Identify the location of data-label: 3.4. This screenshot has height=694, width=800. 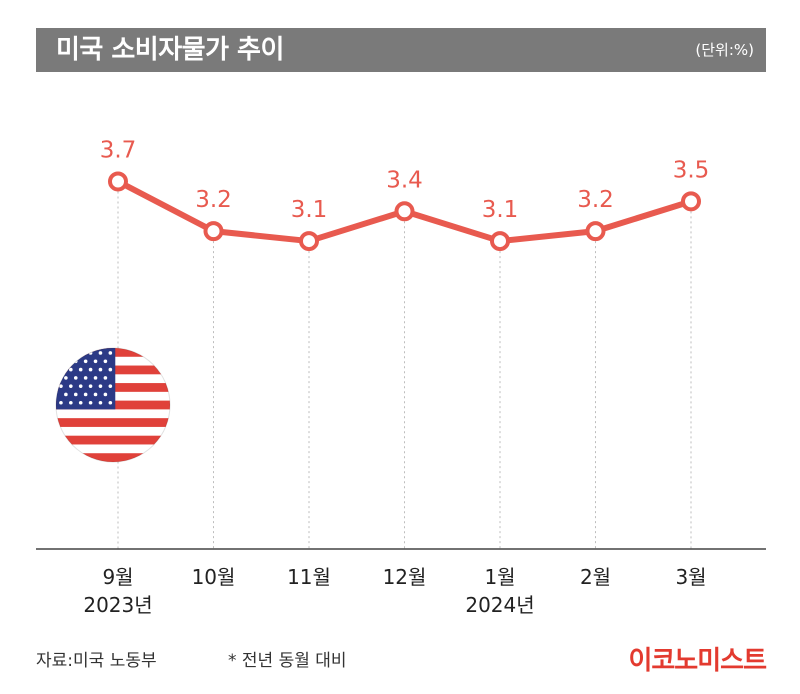
(404, 180).